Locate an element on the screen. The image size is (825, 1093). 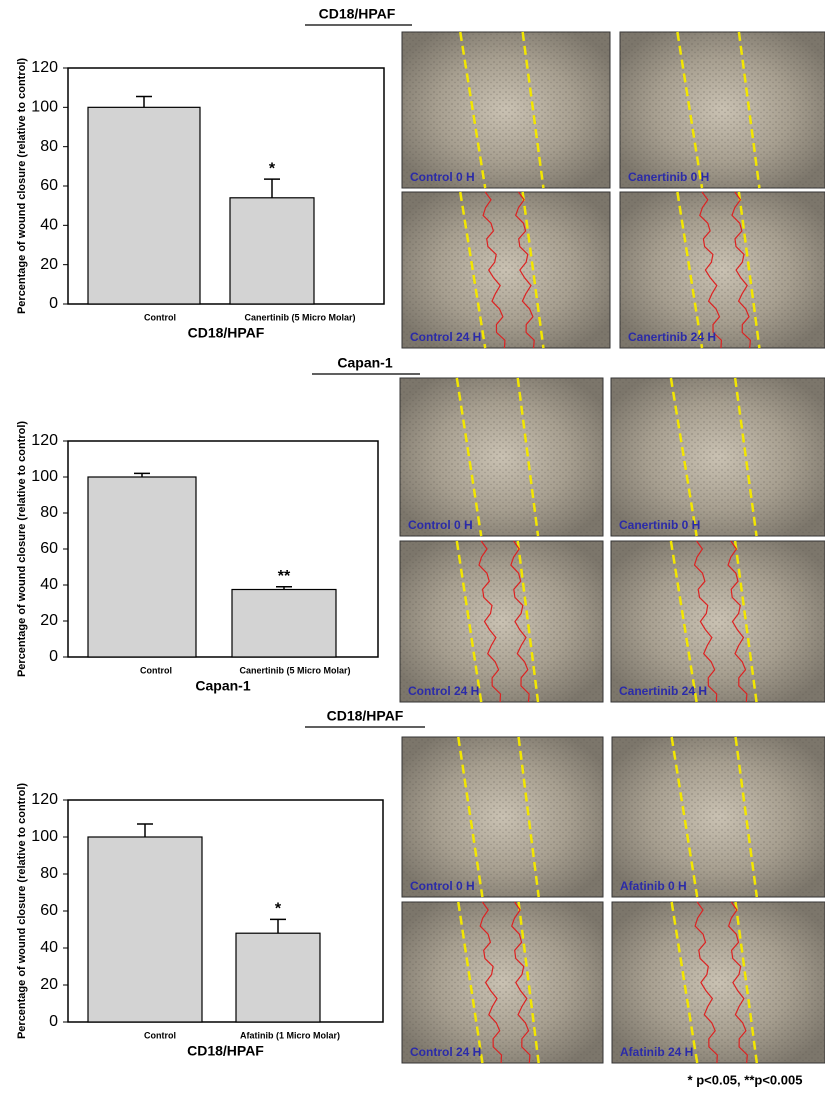
image-label: Afatinib 0 H is located at coordinates (653, 886).